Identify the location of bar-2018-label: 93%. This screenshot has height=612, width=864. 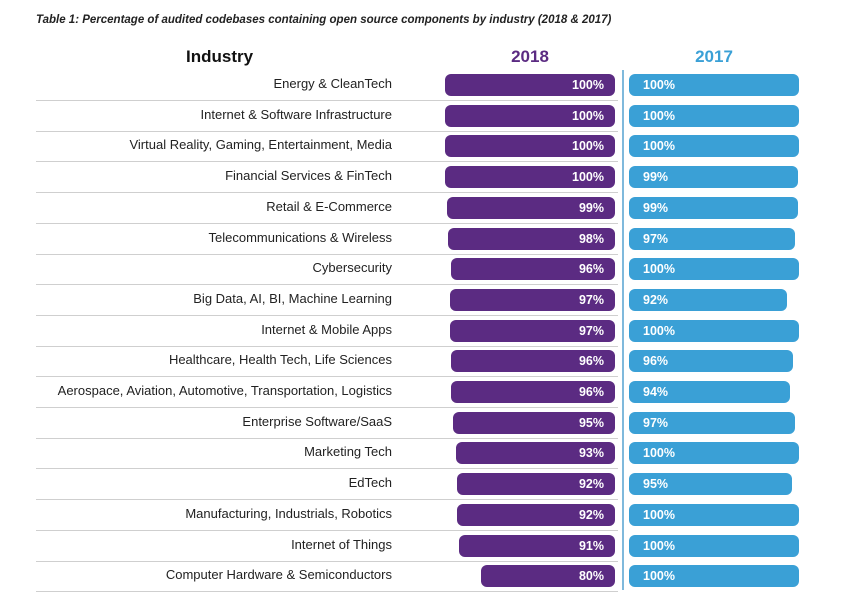
(591, 453).